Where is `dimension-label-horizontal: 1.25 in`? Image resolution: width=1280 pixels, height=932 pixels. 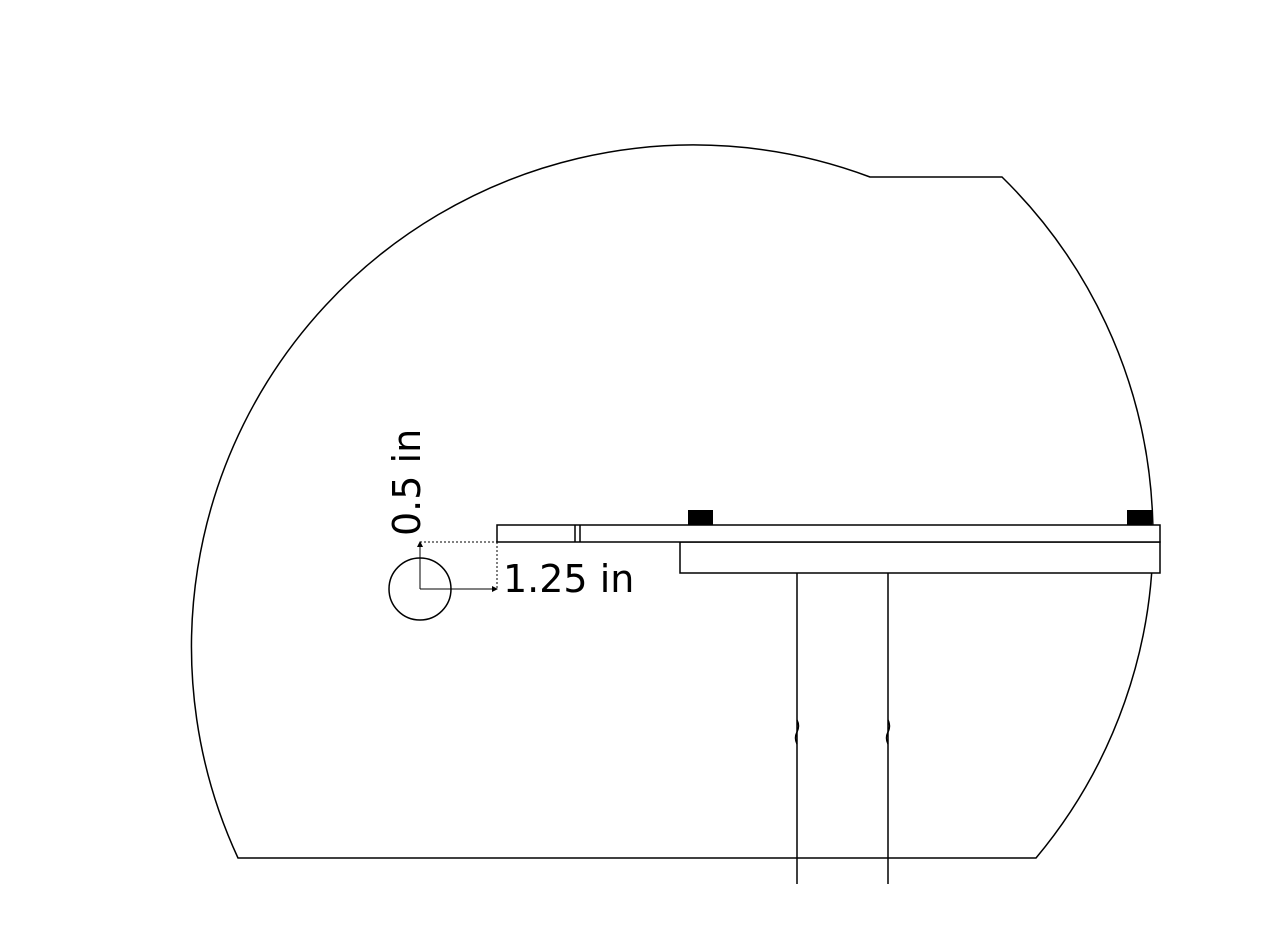 dimension-label-horizontal: 1.25 in is located at coordinates (568, 579).